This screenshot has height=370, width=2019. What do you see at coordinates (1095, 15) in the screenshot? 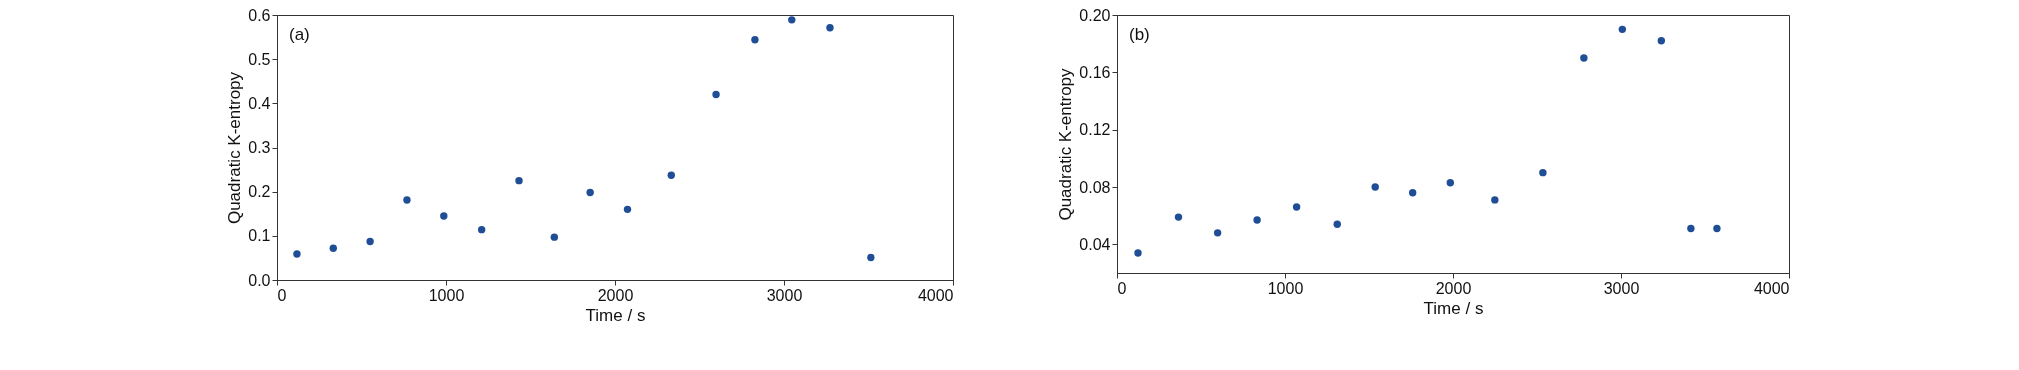
I see `y-tick-label: 0.20` at bounding box center [1095, 15].